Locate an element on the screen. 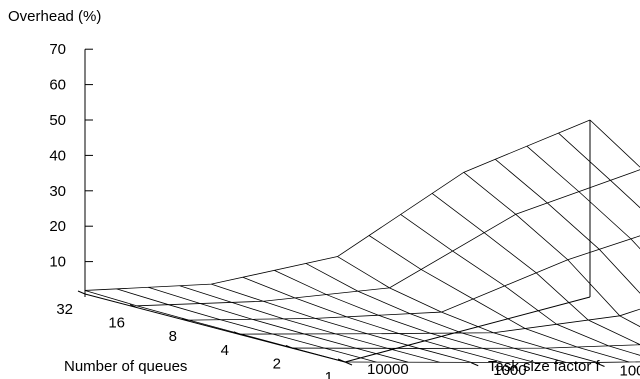 This screenshot has width=640, height=379. z-tick-label-70: 70 is located at coordinates (57, 49).